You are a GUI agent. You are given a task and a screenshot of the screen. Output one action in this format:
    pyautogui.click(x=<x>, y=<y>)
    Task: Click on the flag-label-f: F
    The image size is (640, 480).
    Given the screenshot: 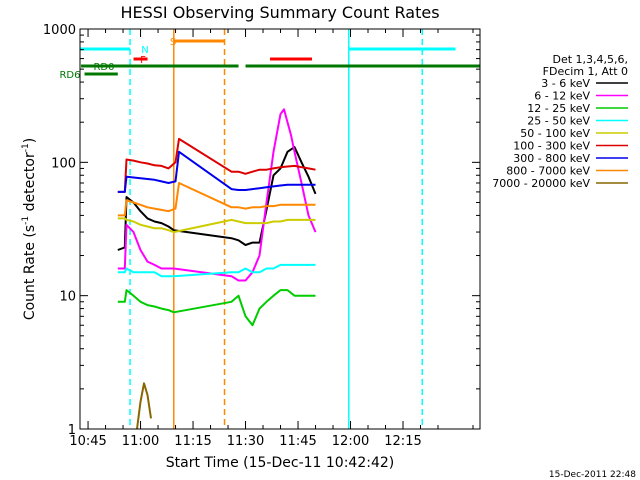 What is the action you would take?
    pyautogui.click(x=143, y=60)
    